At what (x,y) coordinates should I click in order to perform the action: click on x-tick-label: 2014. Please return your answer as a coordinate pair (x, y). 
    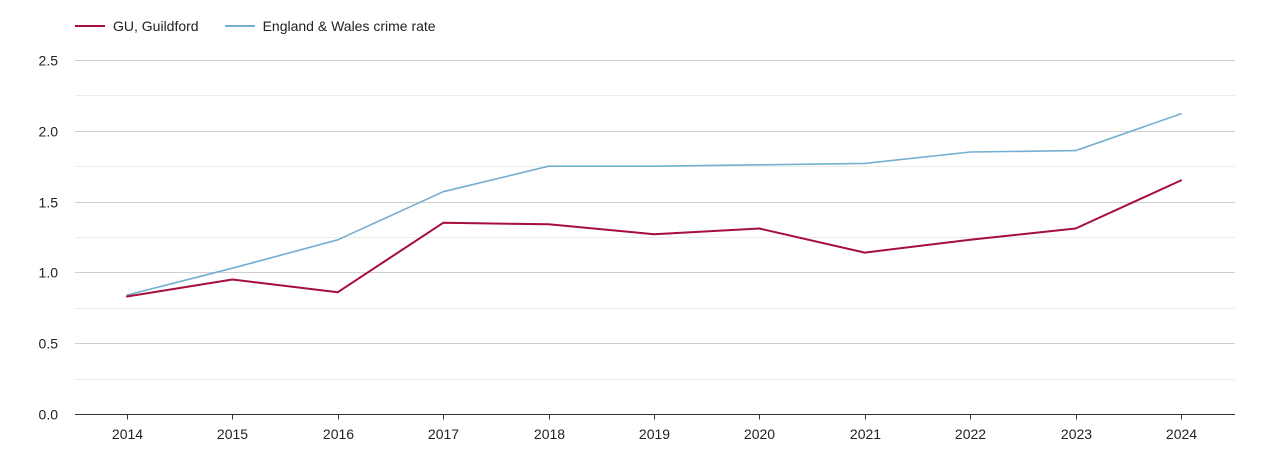
    Looking at the image, I should click on (127, 434).